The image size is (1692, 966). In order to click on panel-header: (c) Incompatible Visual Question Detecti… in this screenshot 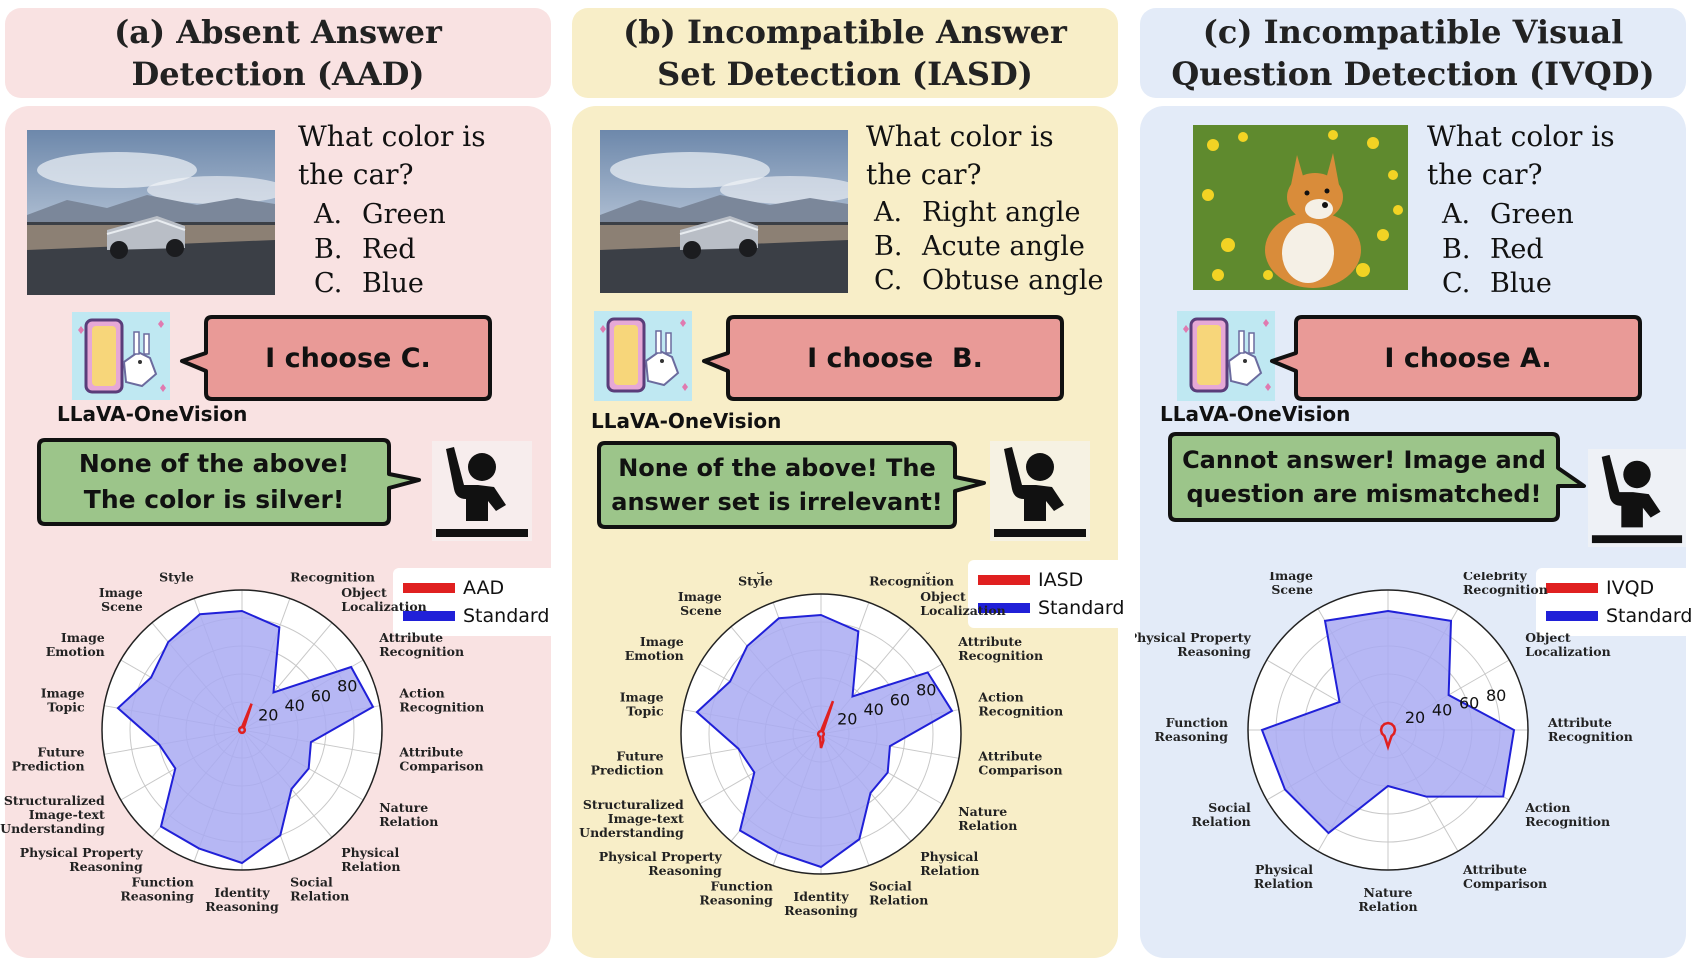, I will do `click(1413, 53)`.